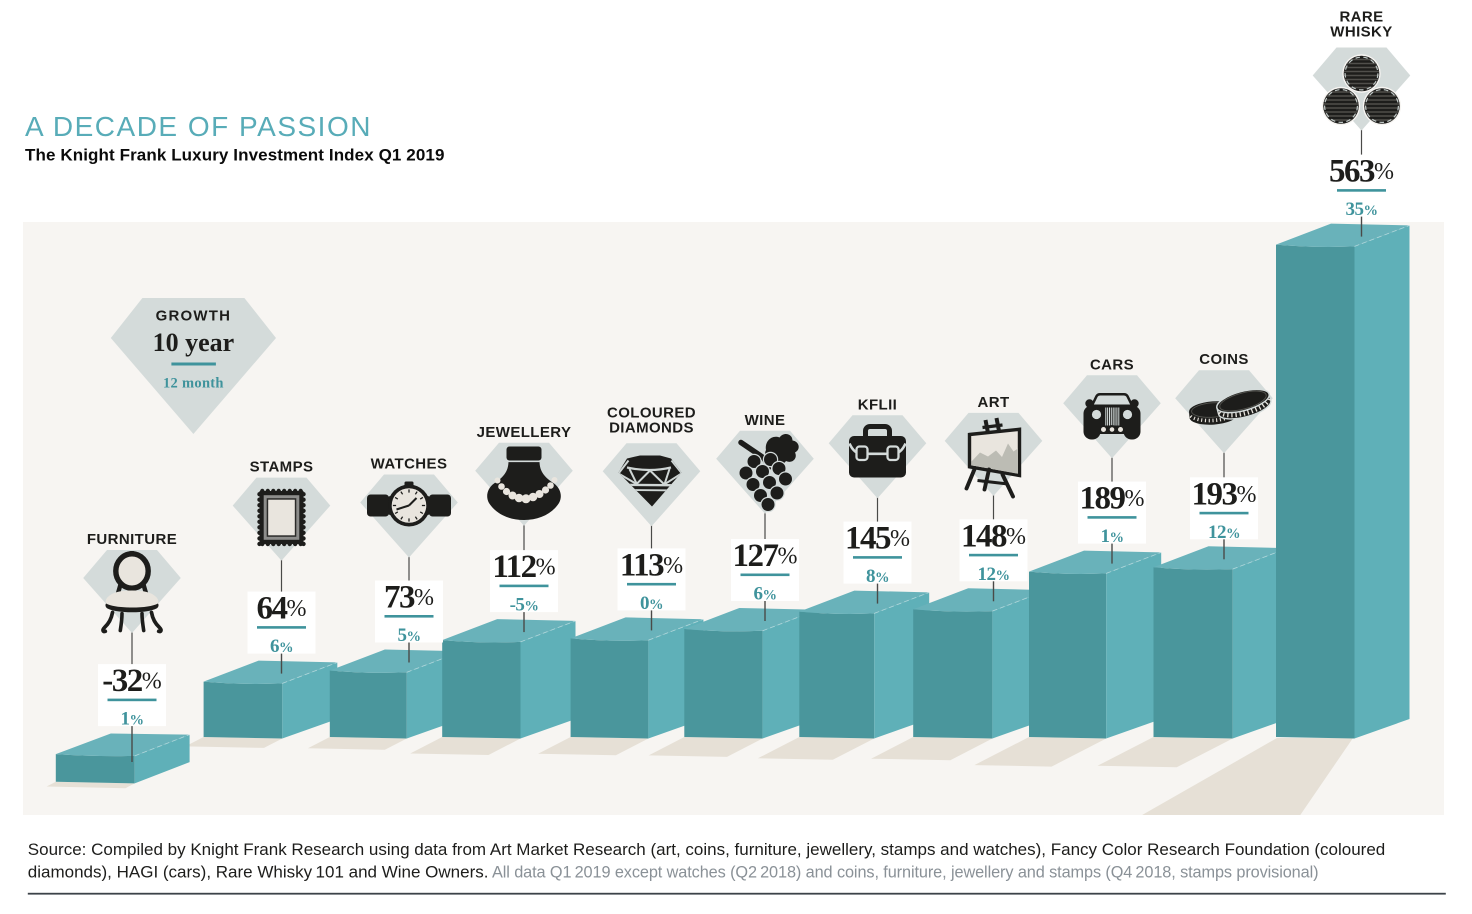  Describe the element at coordinates (1361, 32) in the screenshot. I see `svg-text: WHISKY` at that location.